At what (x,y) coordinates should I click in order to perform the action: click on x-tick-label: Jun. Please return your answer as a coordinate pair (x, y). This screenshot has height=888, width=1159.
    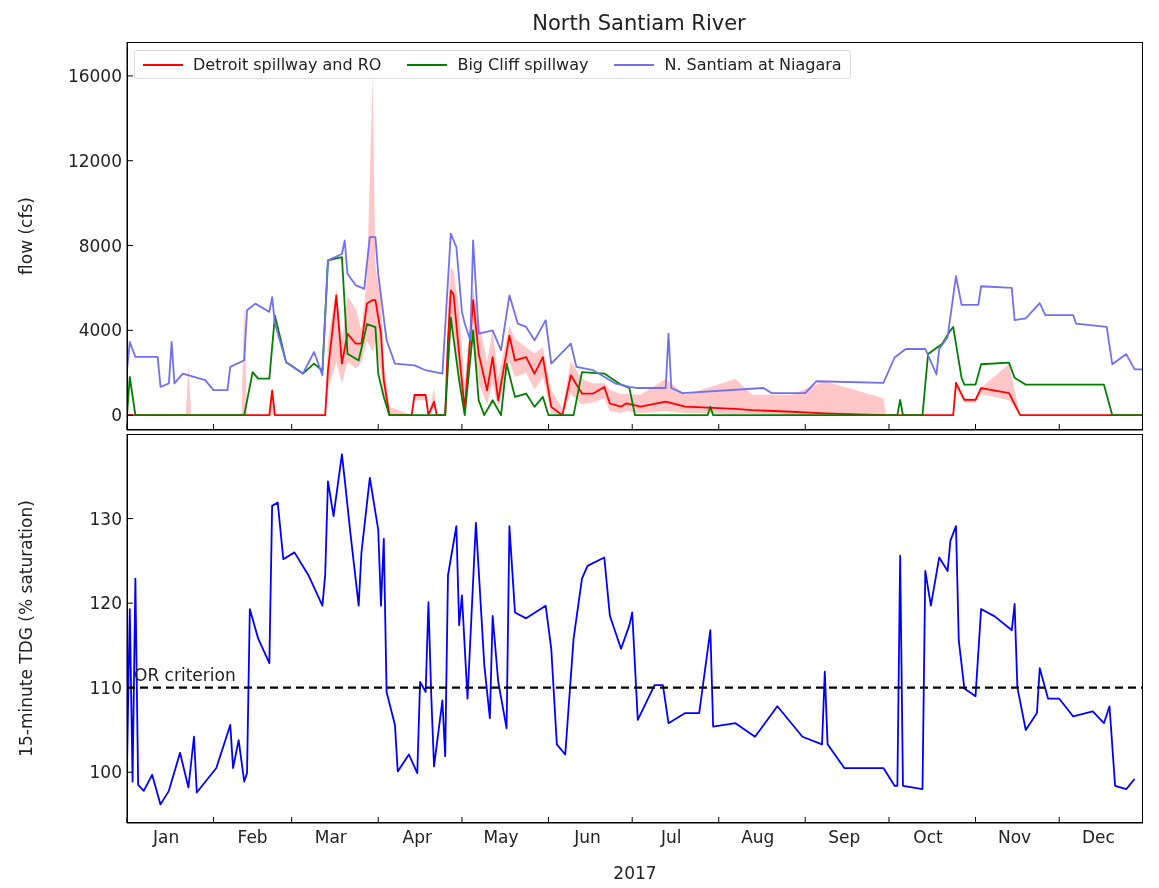
    Looking at the image, I should click on (587, 837).